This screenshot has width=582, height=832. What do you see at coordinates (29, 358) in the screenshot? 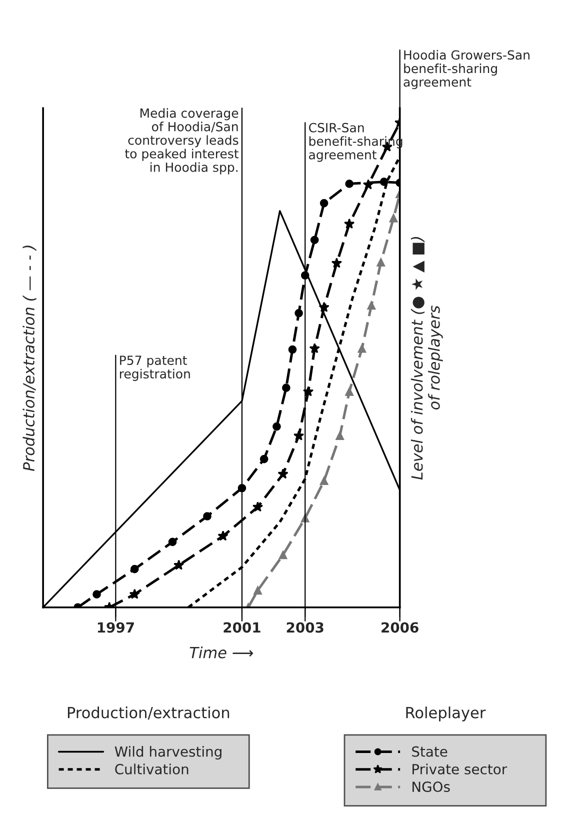
I see `y-axis-title: Production/extraction ( — - - )` at bounding box center [29, 358].